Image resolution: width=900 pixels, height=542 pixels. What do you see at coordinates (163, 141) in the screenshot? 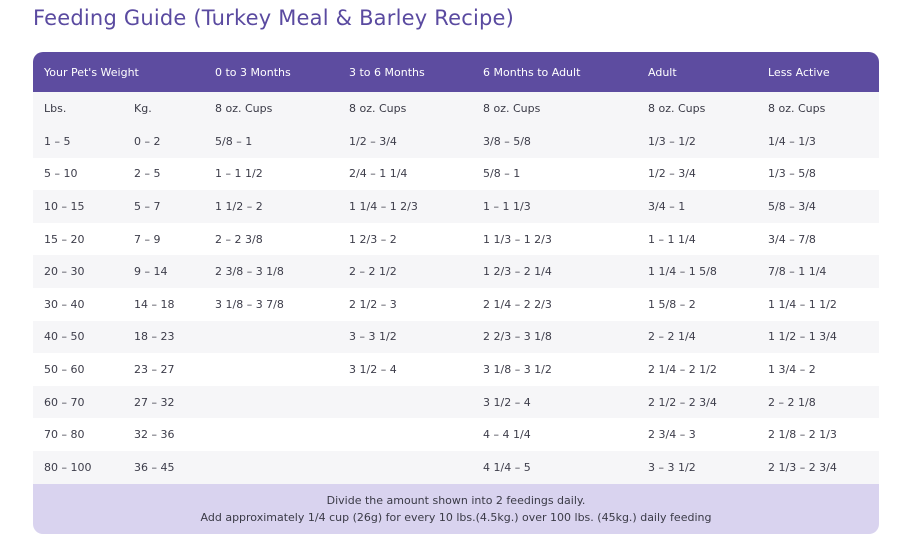
I see `table-cell: 0 – 2` at bounding box center [163, 141].